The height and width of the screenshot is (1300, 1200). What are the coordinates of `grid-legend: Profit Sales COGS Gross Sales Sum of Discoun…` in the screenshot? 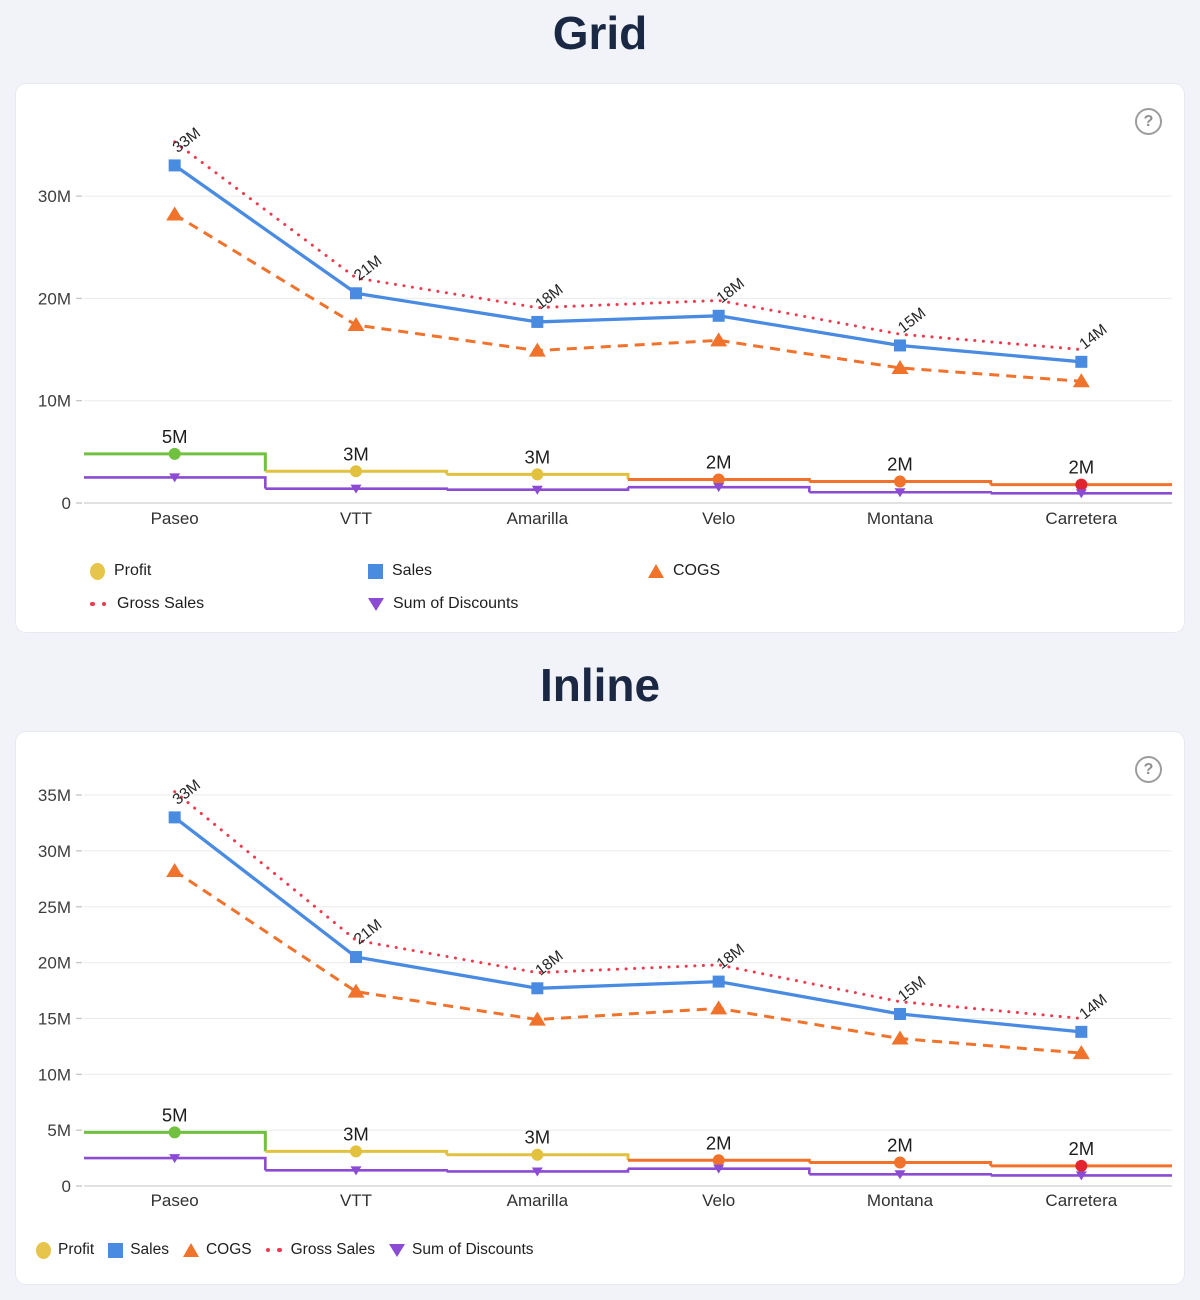 It's located at (519, 587).